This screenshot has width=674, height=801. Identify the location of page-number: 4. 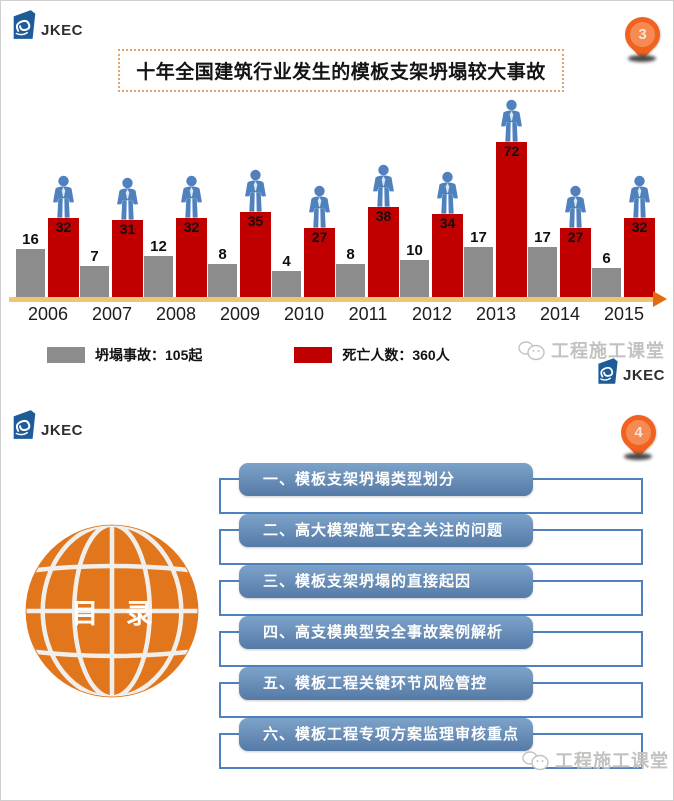
(638, 432).